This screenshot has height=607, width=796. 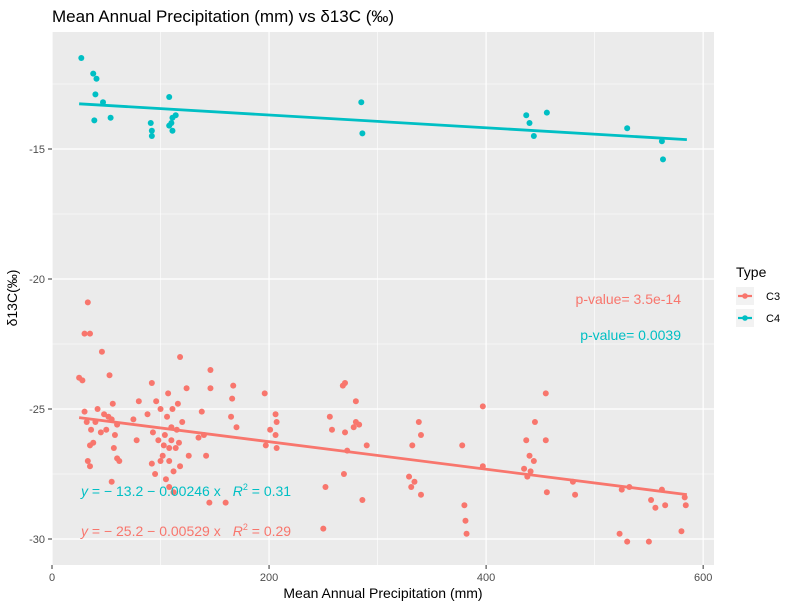 I want to click on equation-c4-y: y, so click(x=84, y=491).